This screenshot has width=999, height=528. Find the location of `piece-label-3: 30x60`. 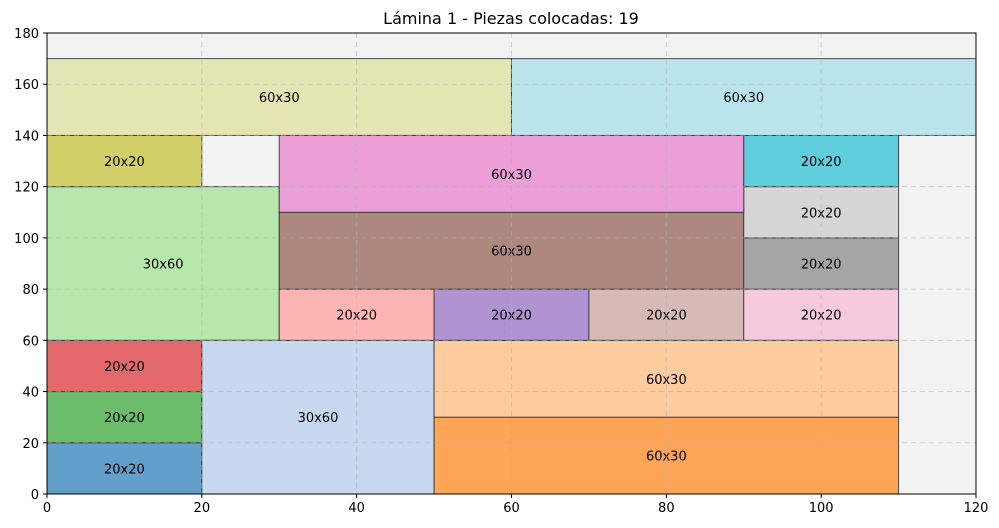

piece-label-3: 30x60 is located at coordinates (163, 265).